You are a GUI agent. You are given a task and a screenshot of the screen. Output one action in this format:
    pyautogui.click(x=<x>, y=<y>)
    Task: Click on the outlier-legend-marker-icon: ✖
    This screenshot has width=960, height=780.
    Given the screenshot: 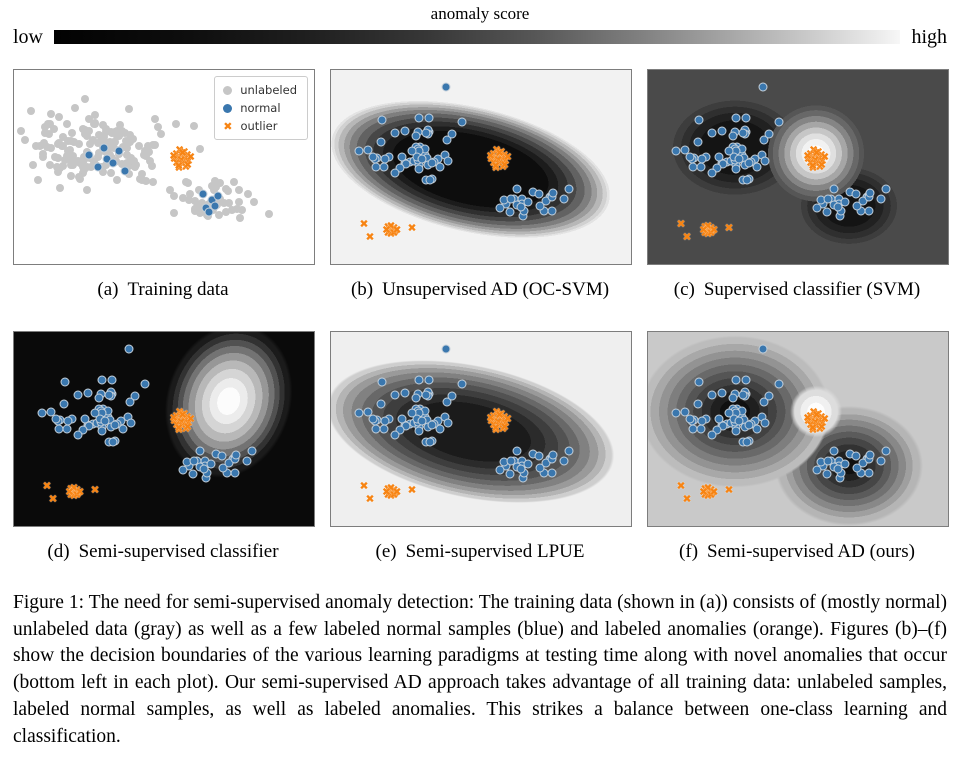 What is the action you would take?
    pyautogui.click(x=228, y=126)
    